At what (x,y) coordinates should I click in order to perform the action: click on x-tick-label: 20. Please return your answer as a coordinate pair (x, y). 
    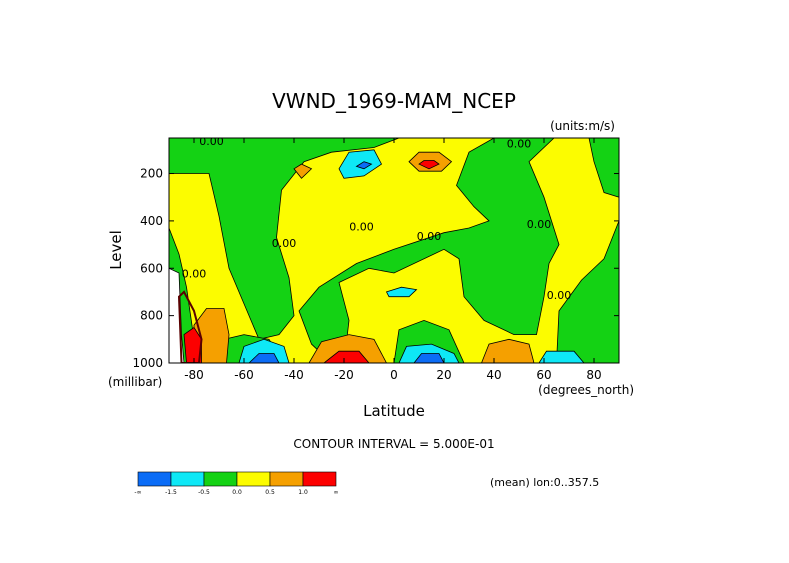
    Looking at the image, I should click on (443, 375).